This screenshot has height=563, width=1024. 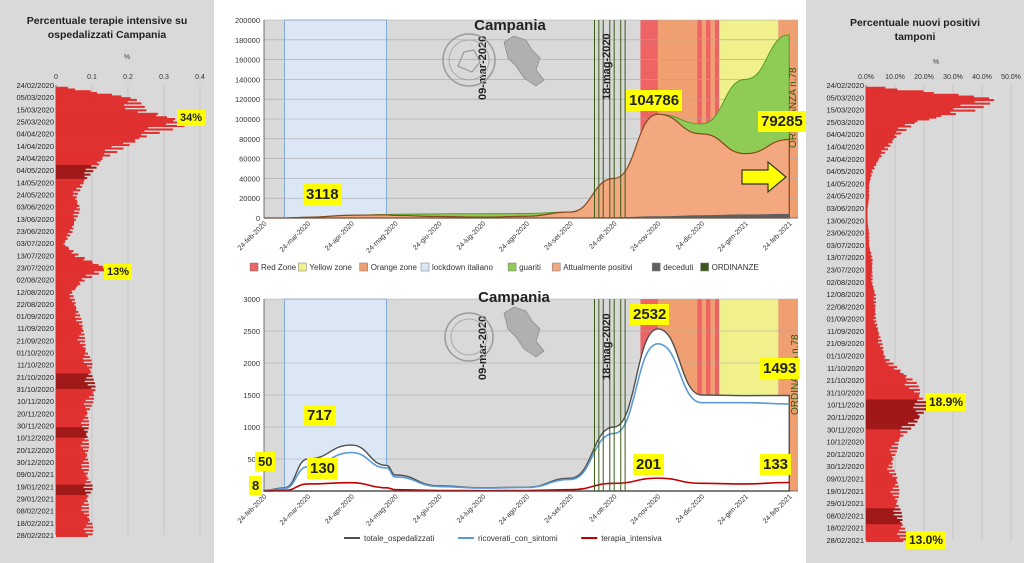 What do you see at coordinates (649, 464) in the screenshot?
I see `bottom-label-201: 201` at bounding box center [649, 464].